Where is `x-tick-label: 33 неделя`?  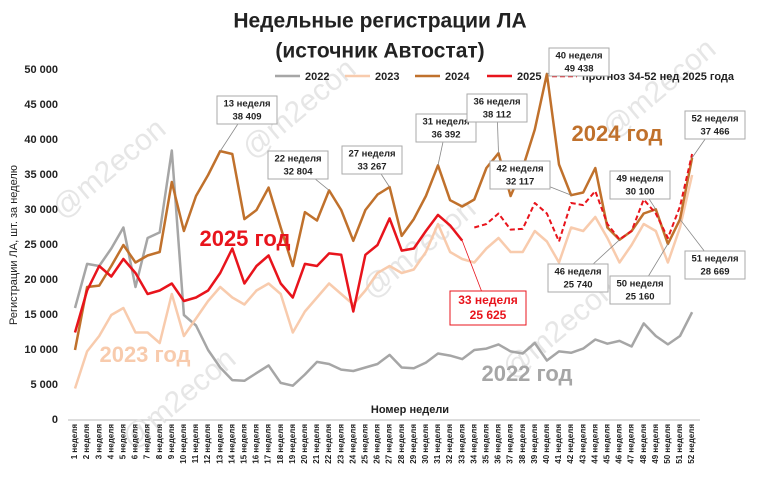 x-tick-label: 33 неделя is located at coordinates (461, 444).